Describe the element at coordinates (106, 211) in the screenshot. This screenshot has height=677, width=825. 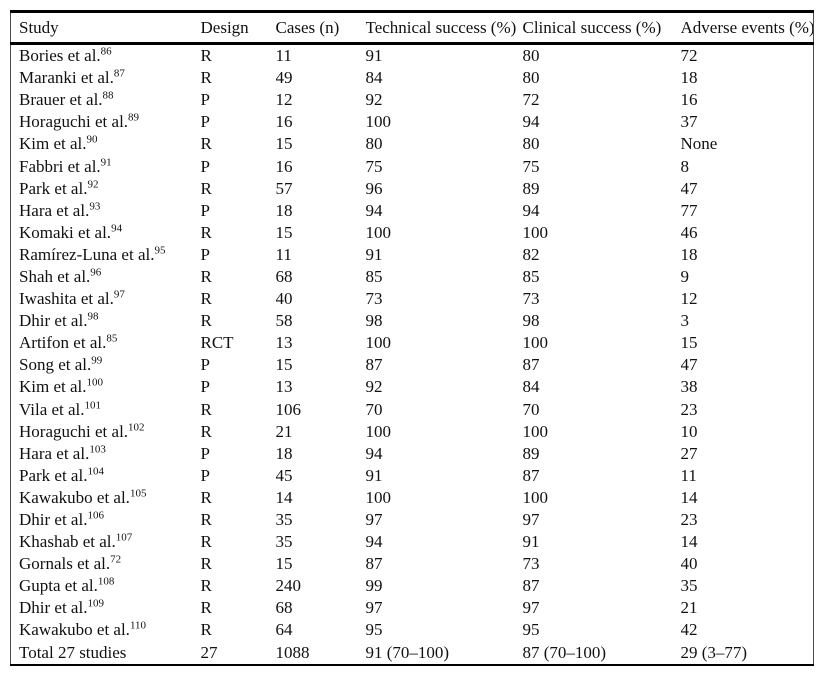
I see `study-cell: Hara et al.93` at that location.